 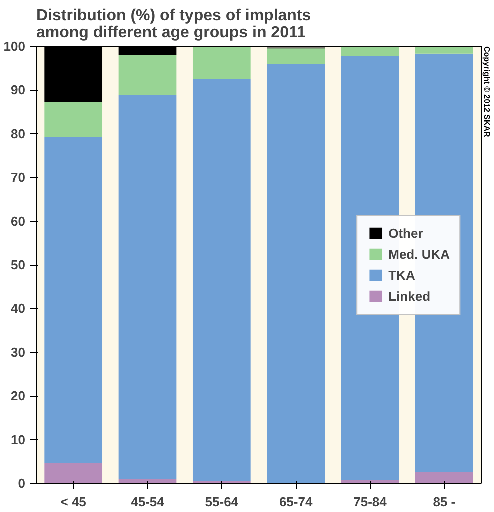 I want to click on chart-title: Distribution (%) of types of implants among different age groups in 2011, so click(x=174, y=25).